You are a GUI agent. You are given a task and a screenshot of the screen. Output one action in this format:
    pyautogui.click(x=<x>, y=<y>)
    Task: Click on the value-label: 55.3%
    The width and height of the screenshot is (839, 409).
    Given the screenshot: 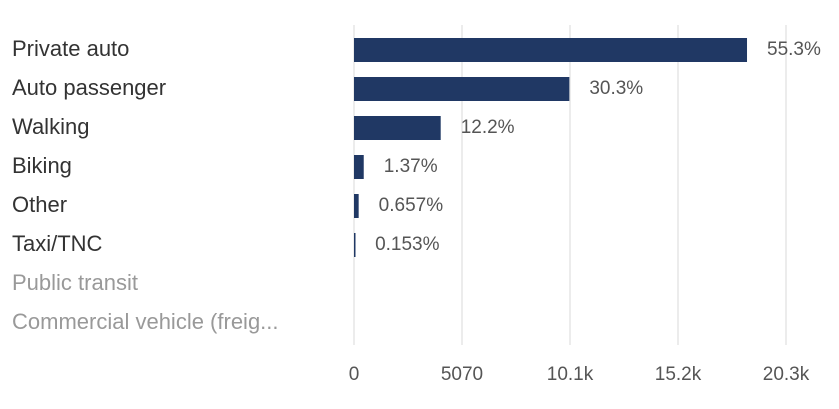 What is the action you would take?
    pyautogui.click(x=794, y=49)
    